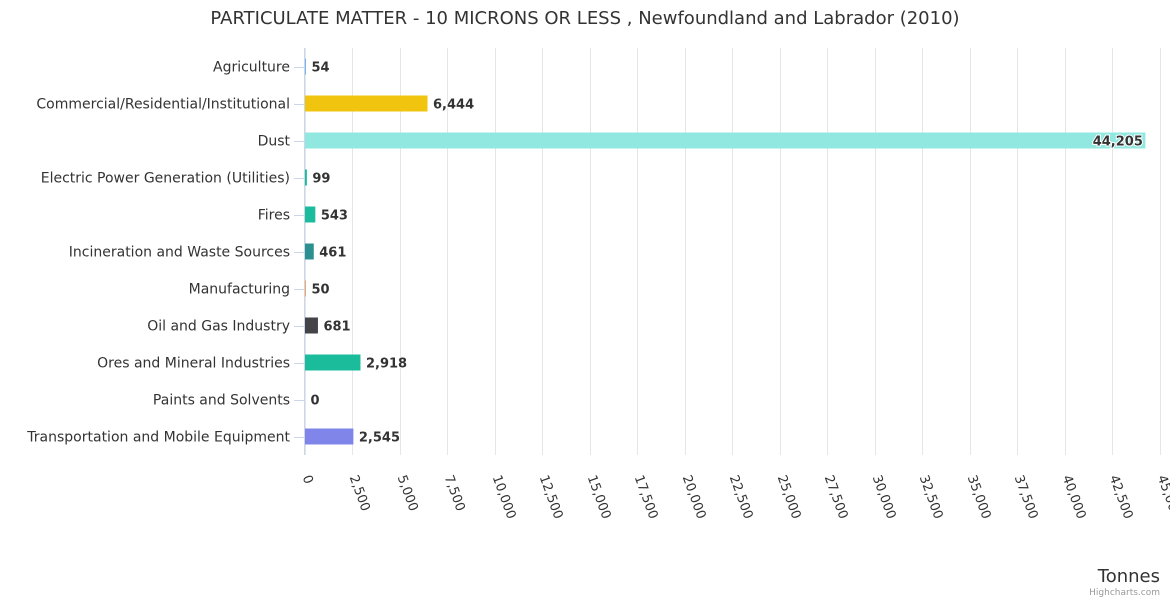 The image size is (1170, 600). Describe the element at coordinates (836, 497) in the screenshot. I see `tick-label: 27,500` at that location.